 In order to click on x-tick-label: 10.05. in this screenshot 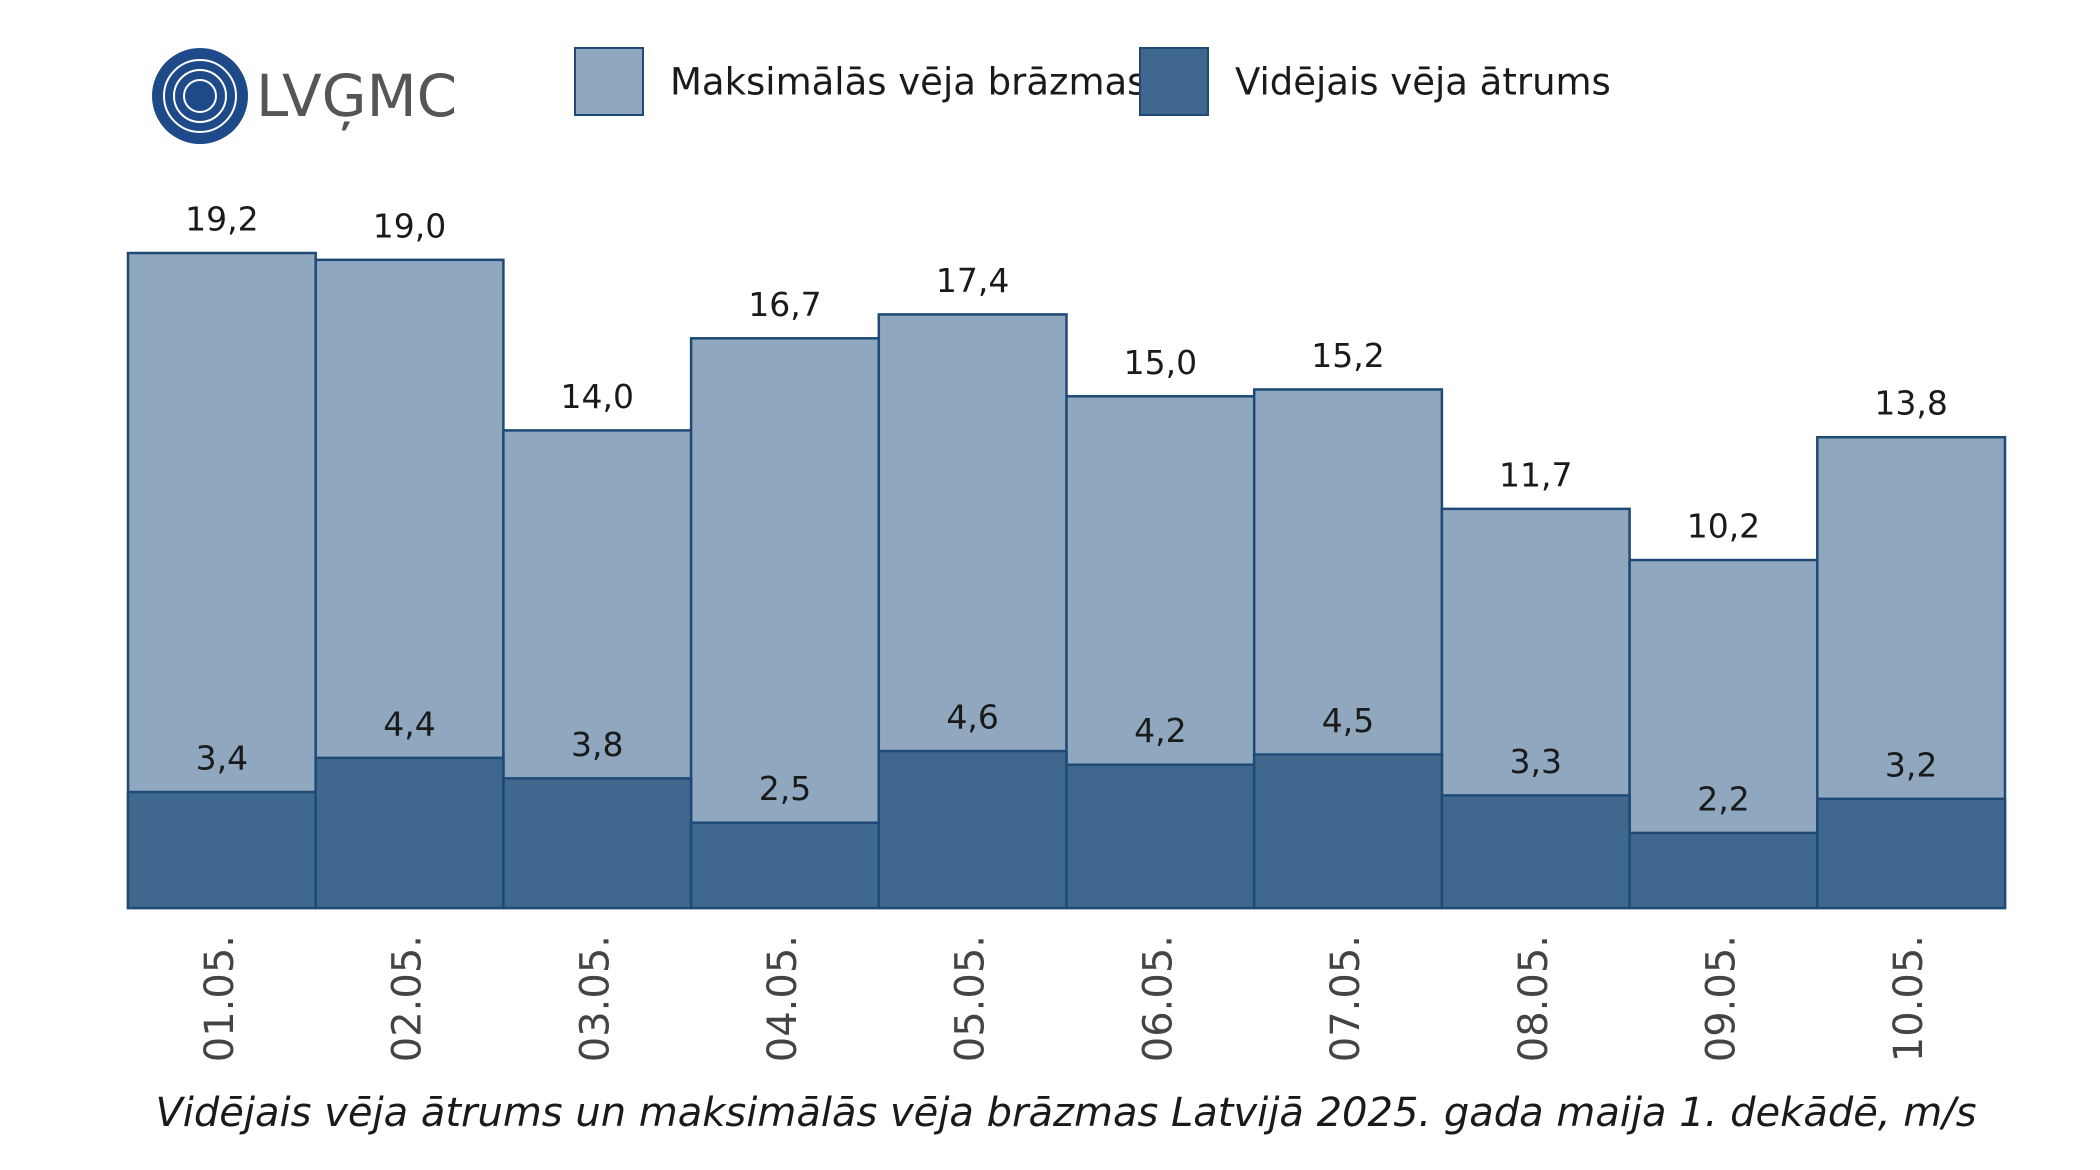, I will do `click(1909, 998)`.